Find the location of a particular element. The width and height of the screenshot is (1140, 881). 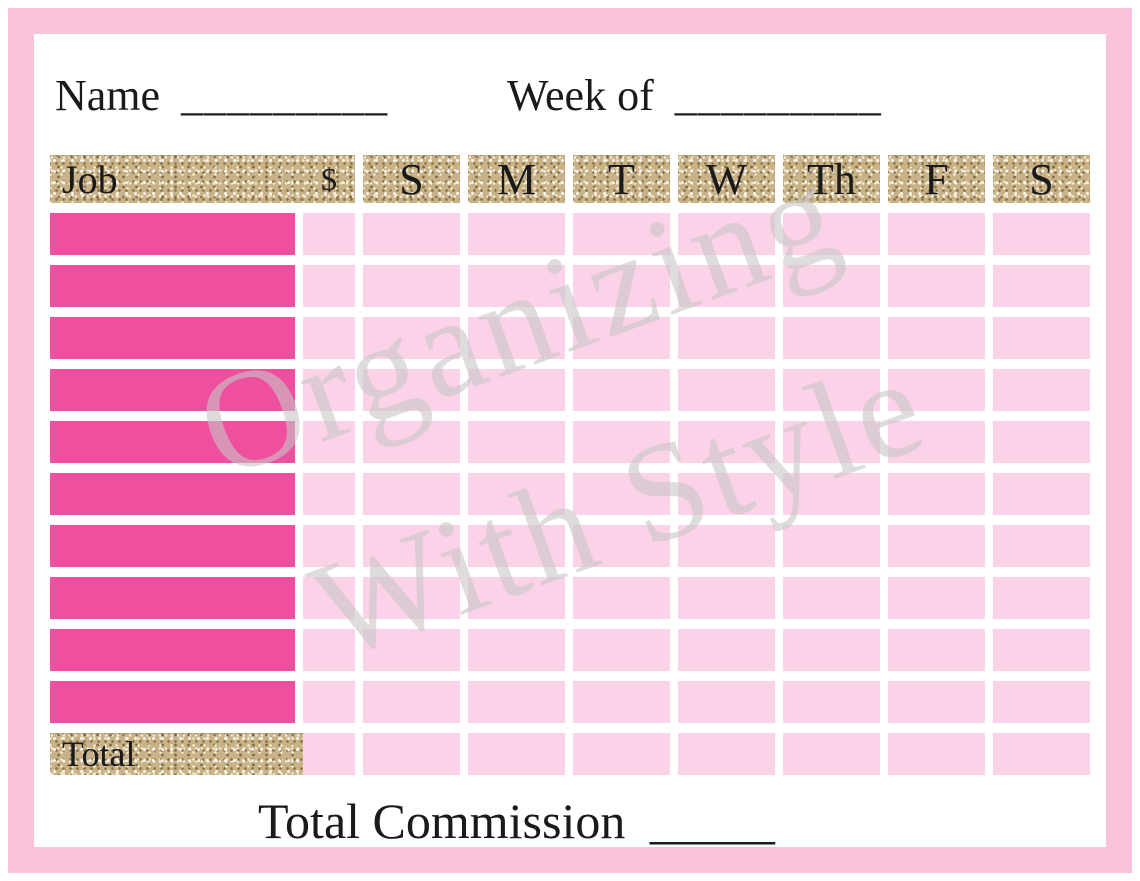

total-commission-line: Total Commission _____ is located at coordinates (516, 821).